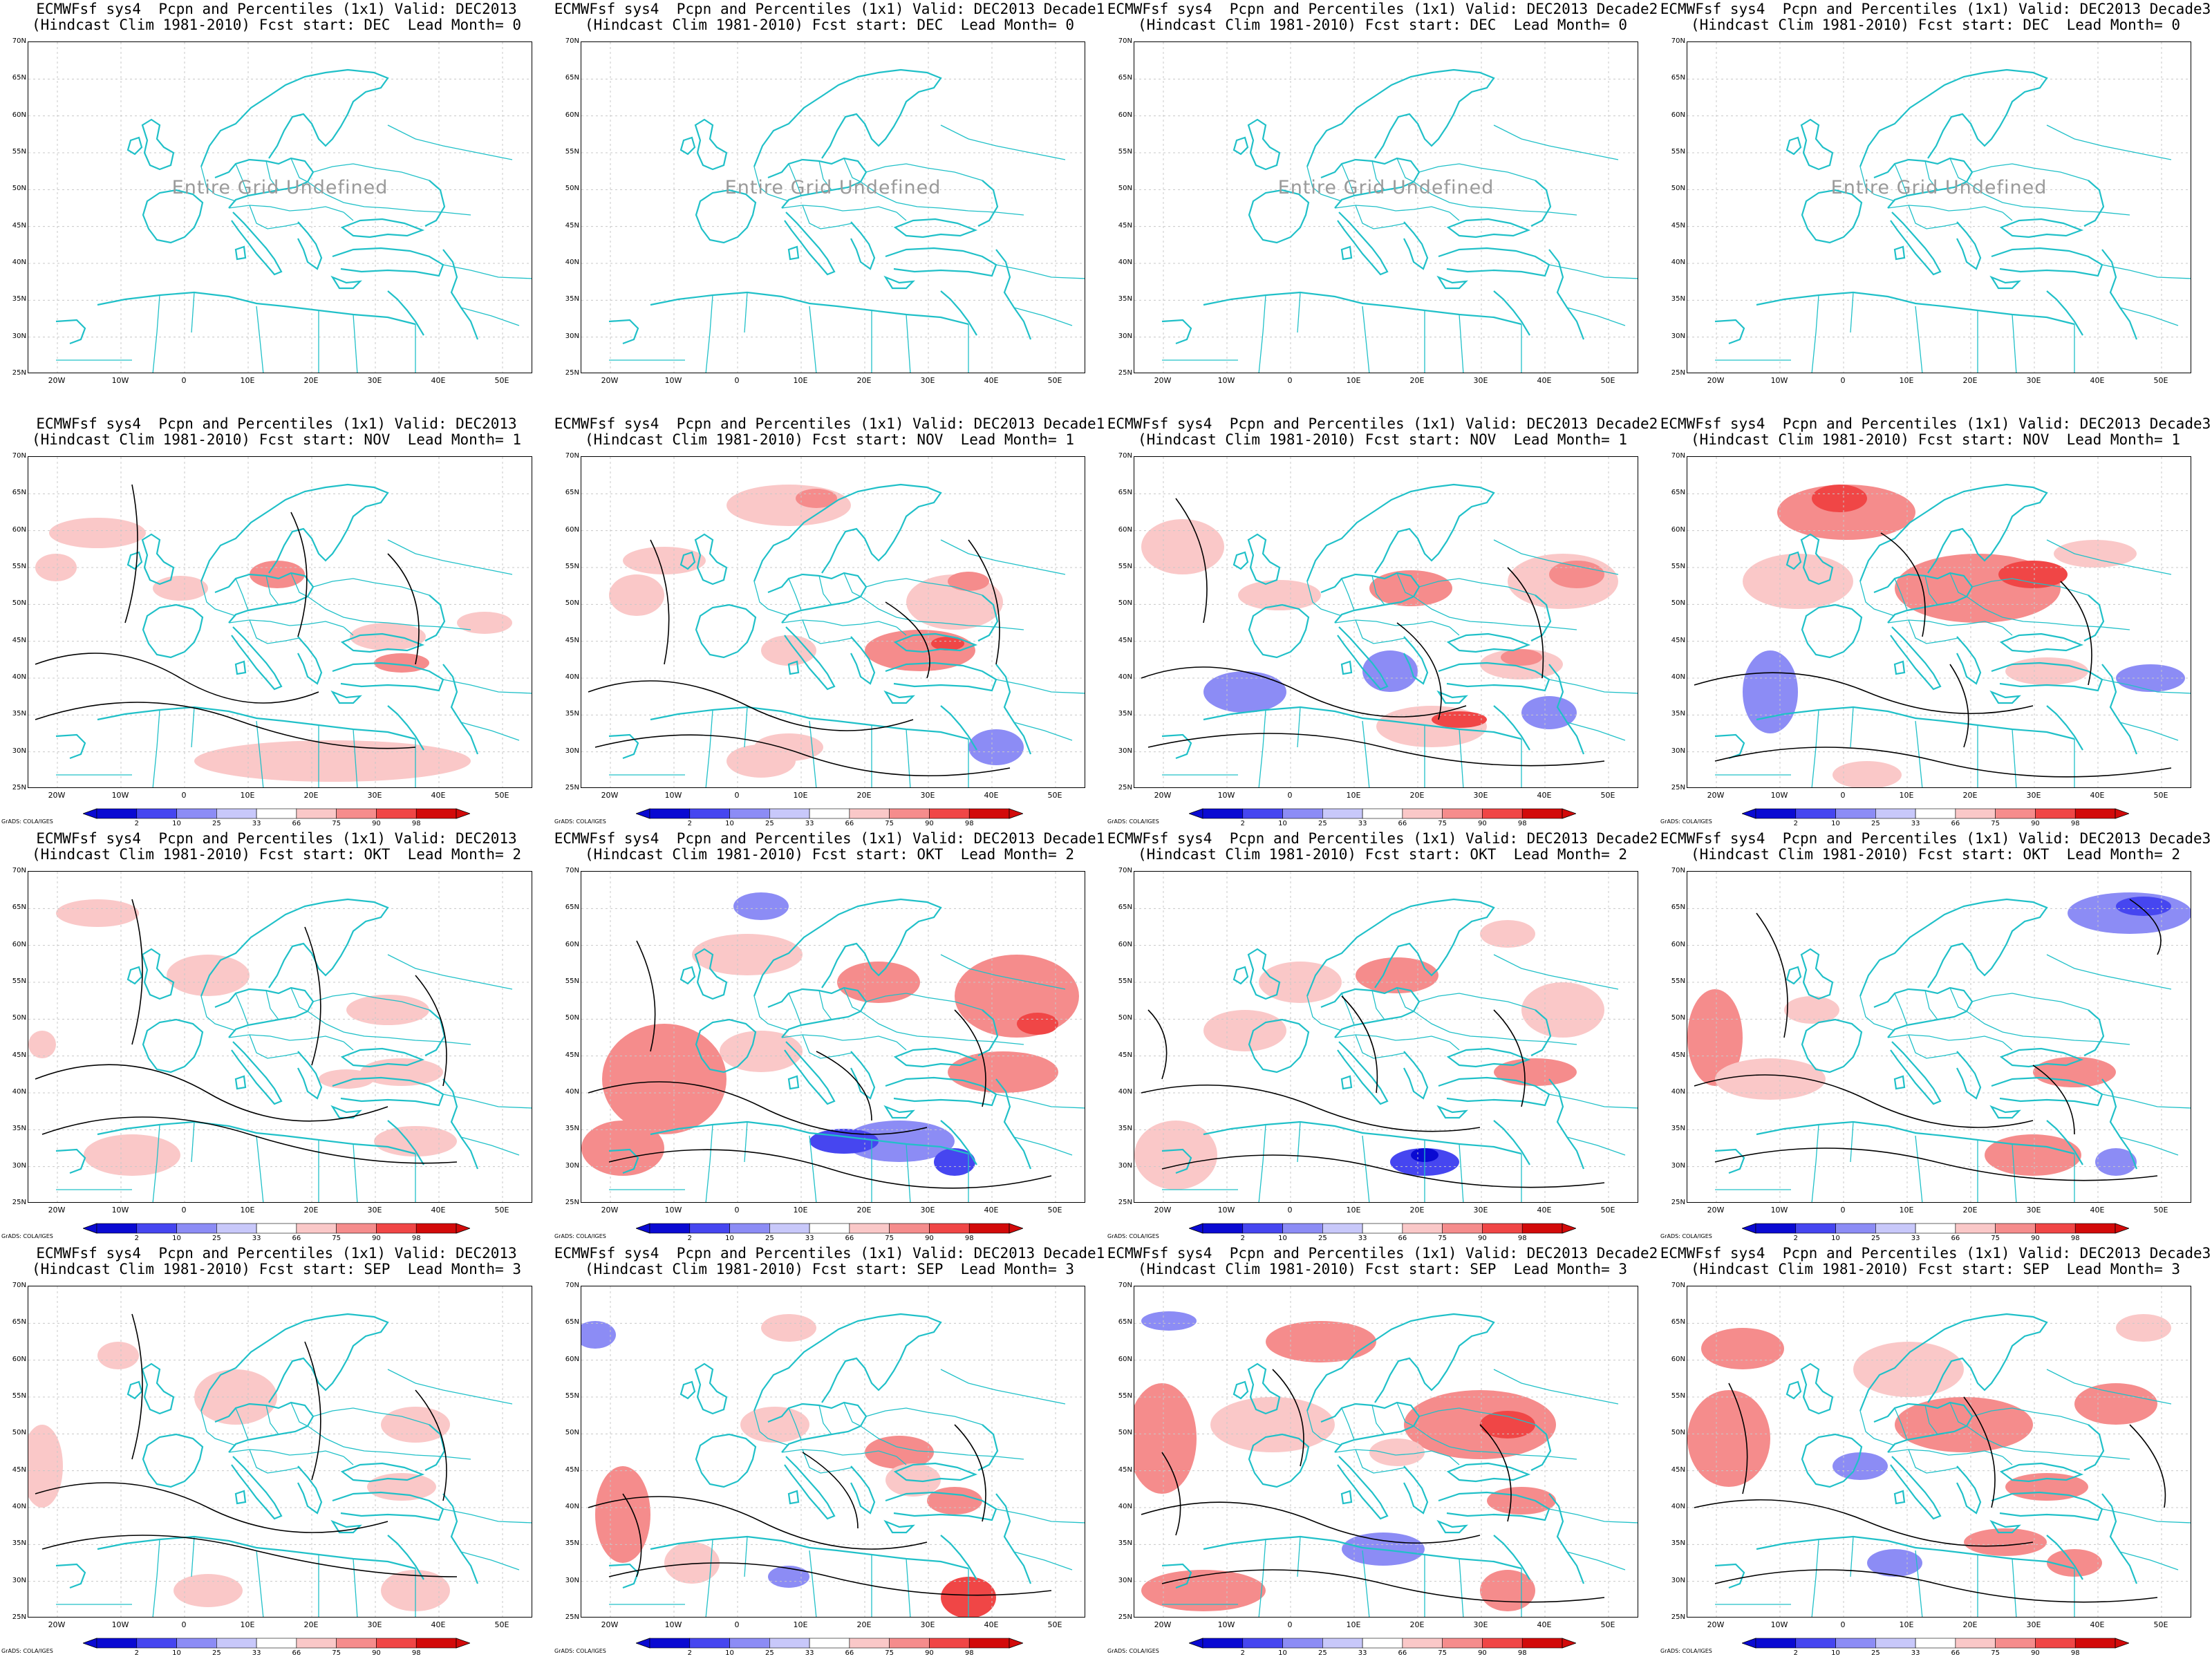  What do you see at coordinates (416, 824) in the screenshot?
I see `colorbar-label: 98` at bounding box center [416, 824].